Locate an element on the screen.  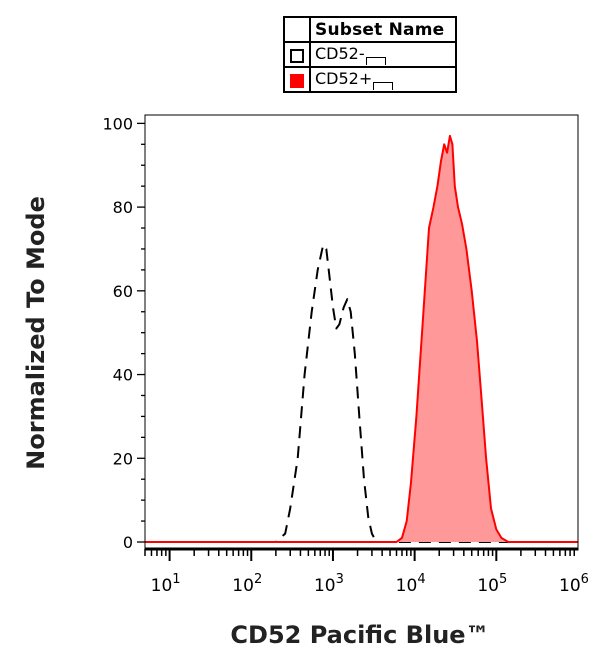
legend-row-cd52-pos: CD52+ is located at coordinates (370, 79).